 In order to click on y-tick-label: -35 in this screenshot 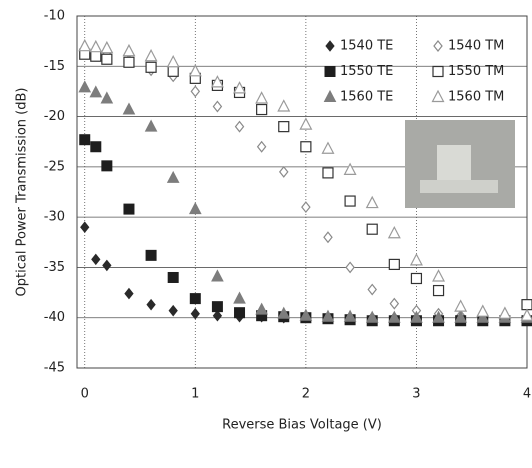, I will do `click(54, 267)`.